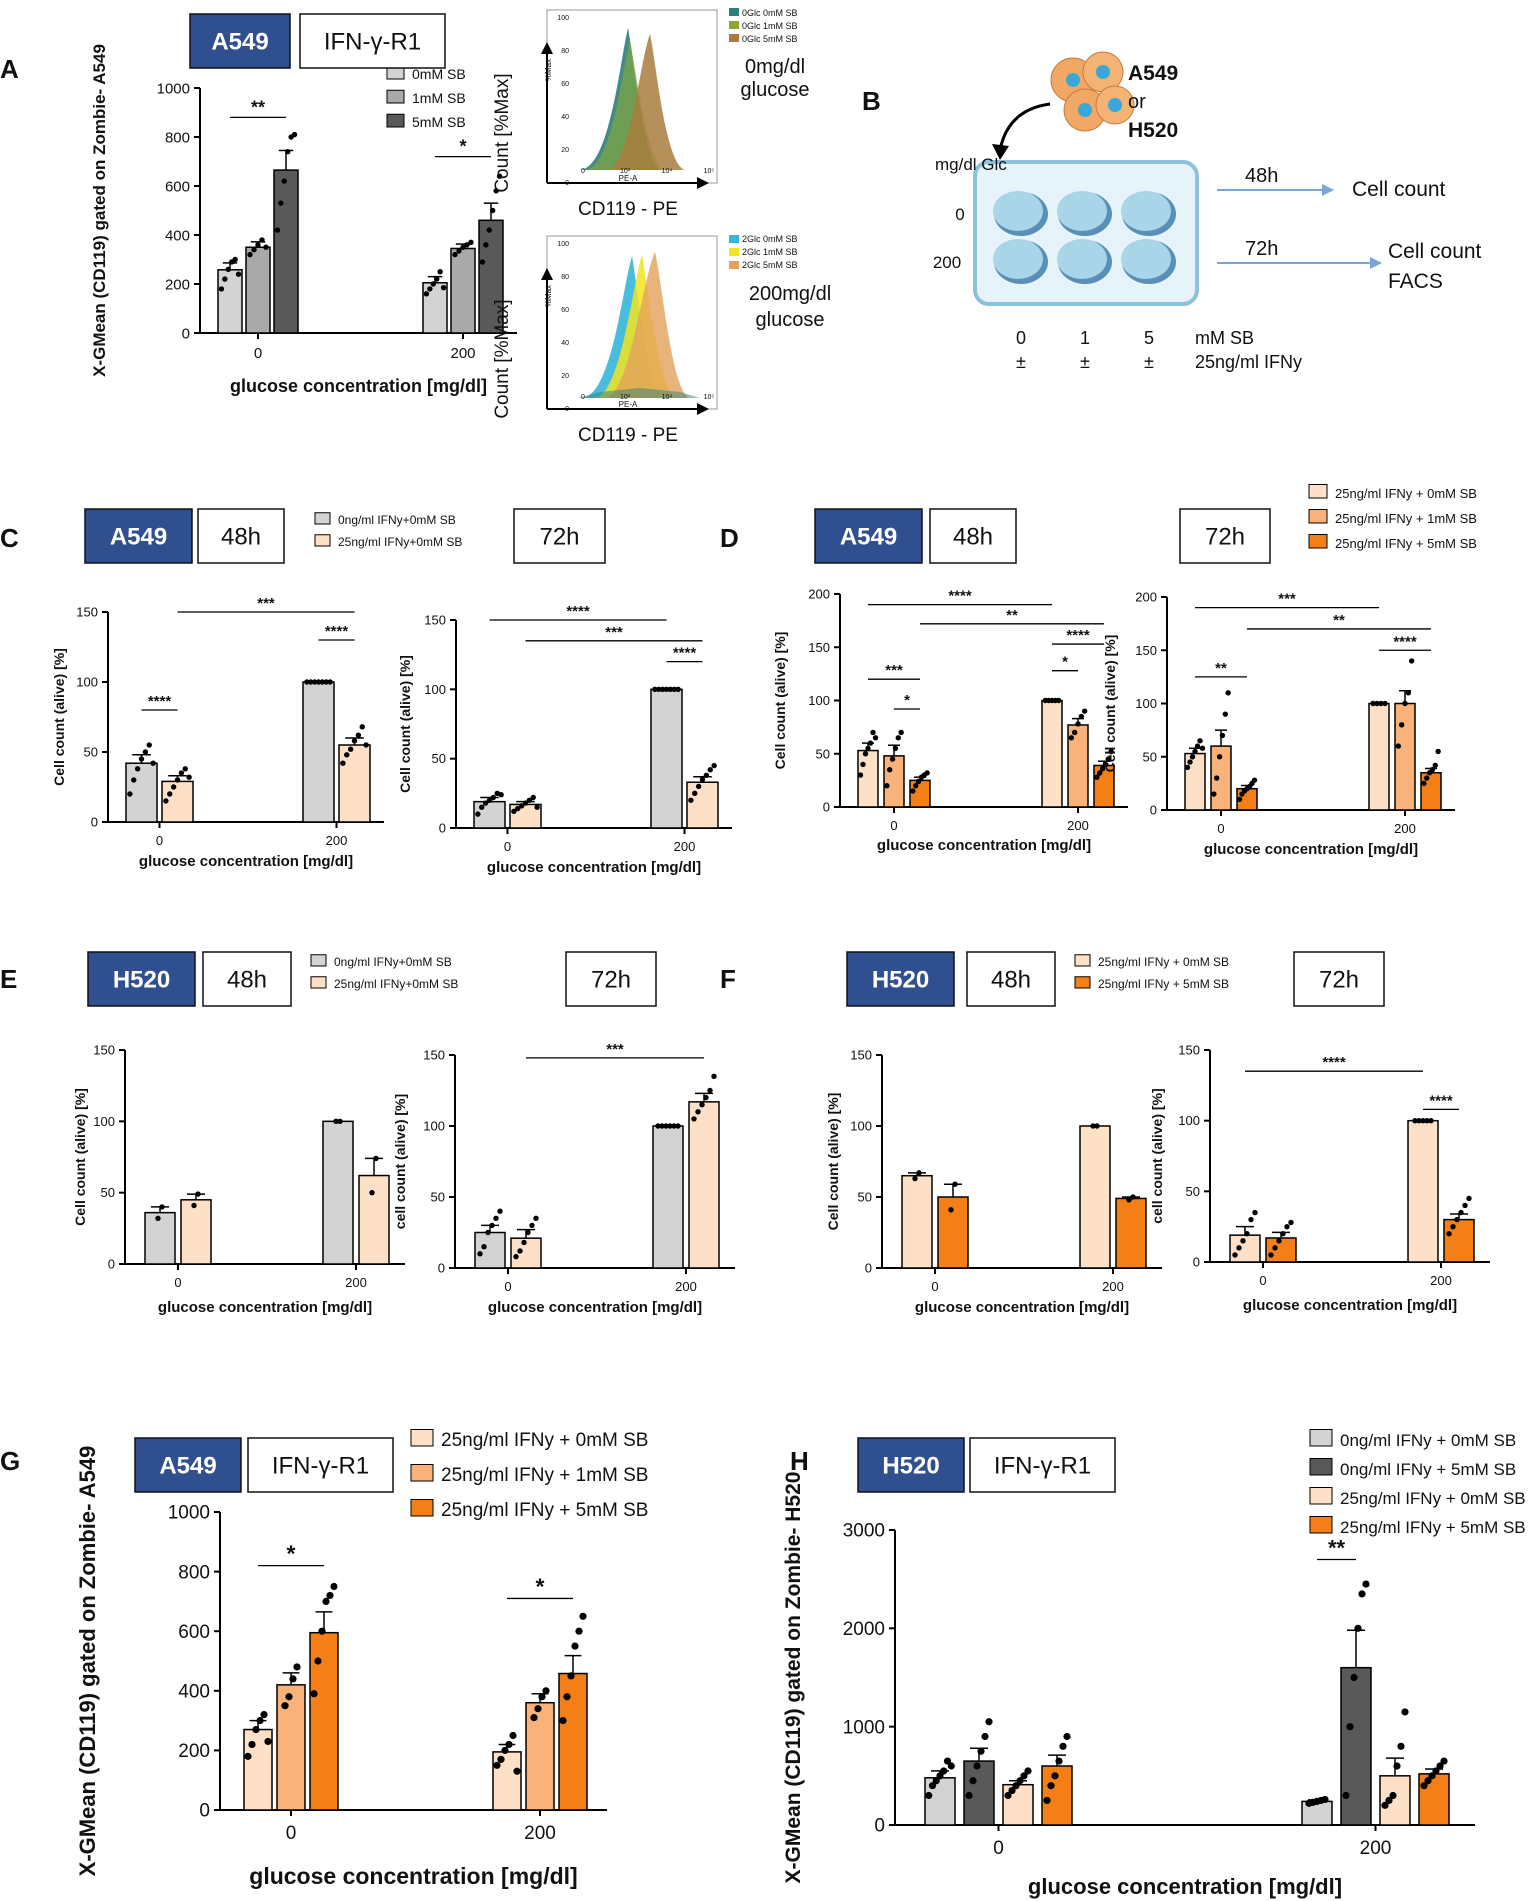 The image size is (1534, 1901). What do you see at coordinates (703, 183) in the screenshot?
I see `facs-top-x-arrow` at bounding box center [703, 183].